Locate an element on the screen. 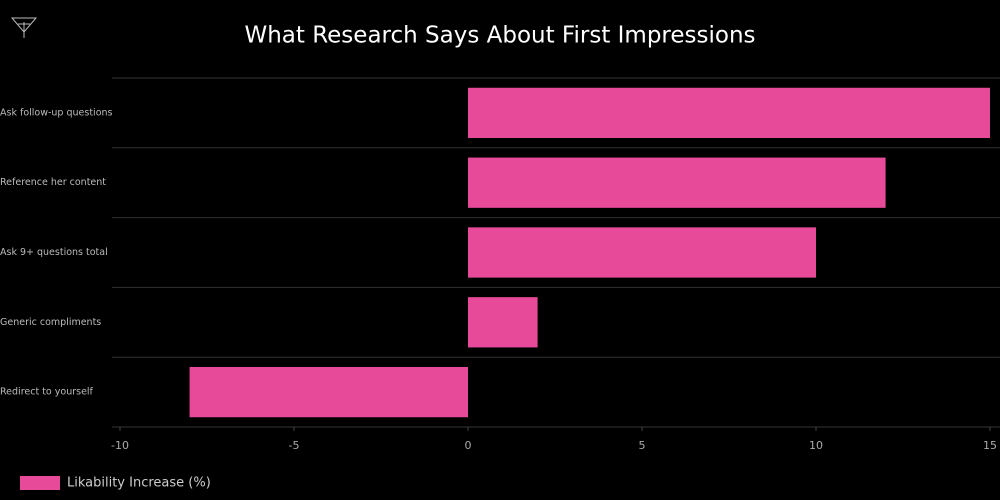 The height and width of the screenshot is (500, 1000). x-tick-label: -5 is located at coordinates (294, 445).